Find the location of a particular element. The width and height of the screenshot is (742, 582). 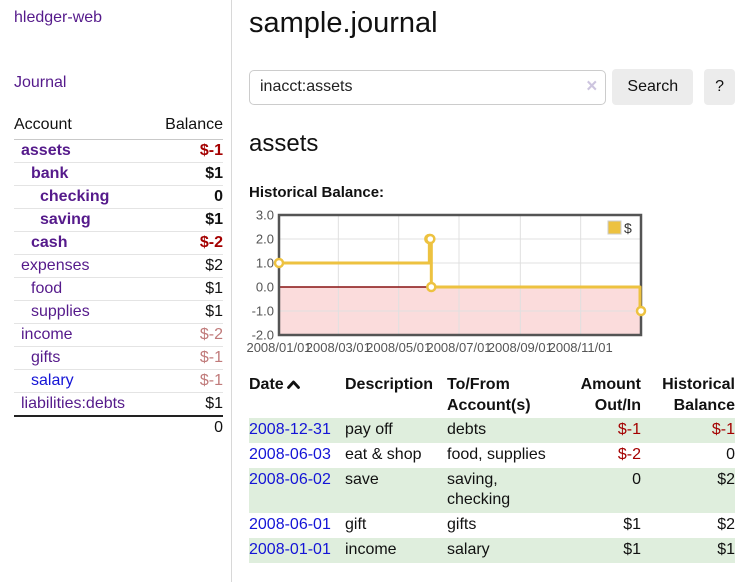

search-input is located at coordinates (428, 87).